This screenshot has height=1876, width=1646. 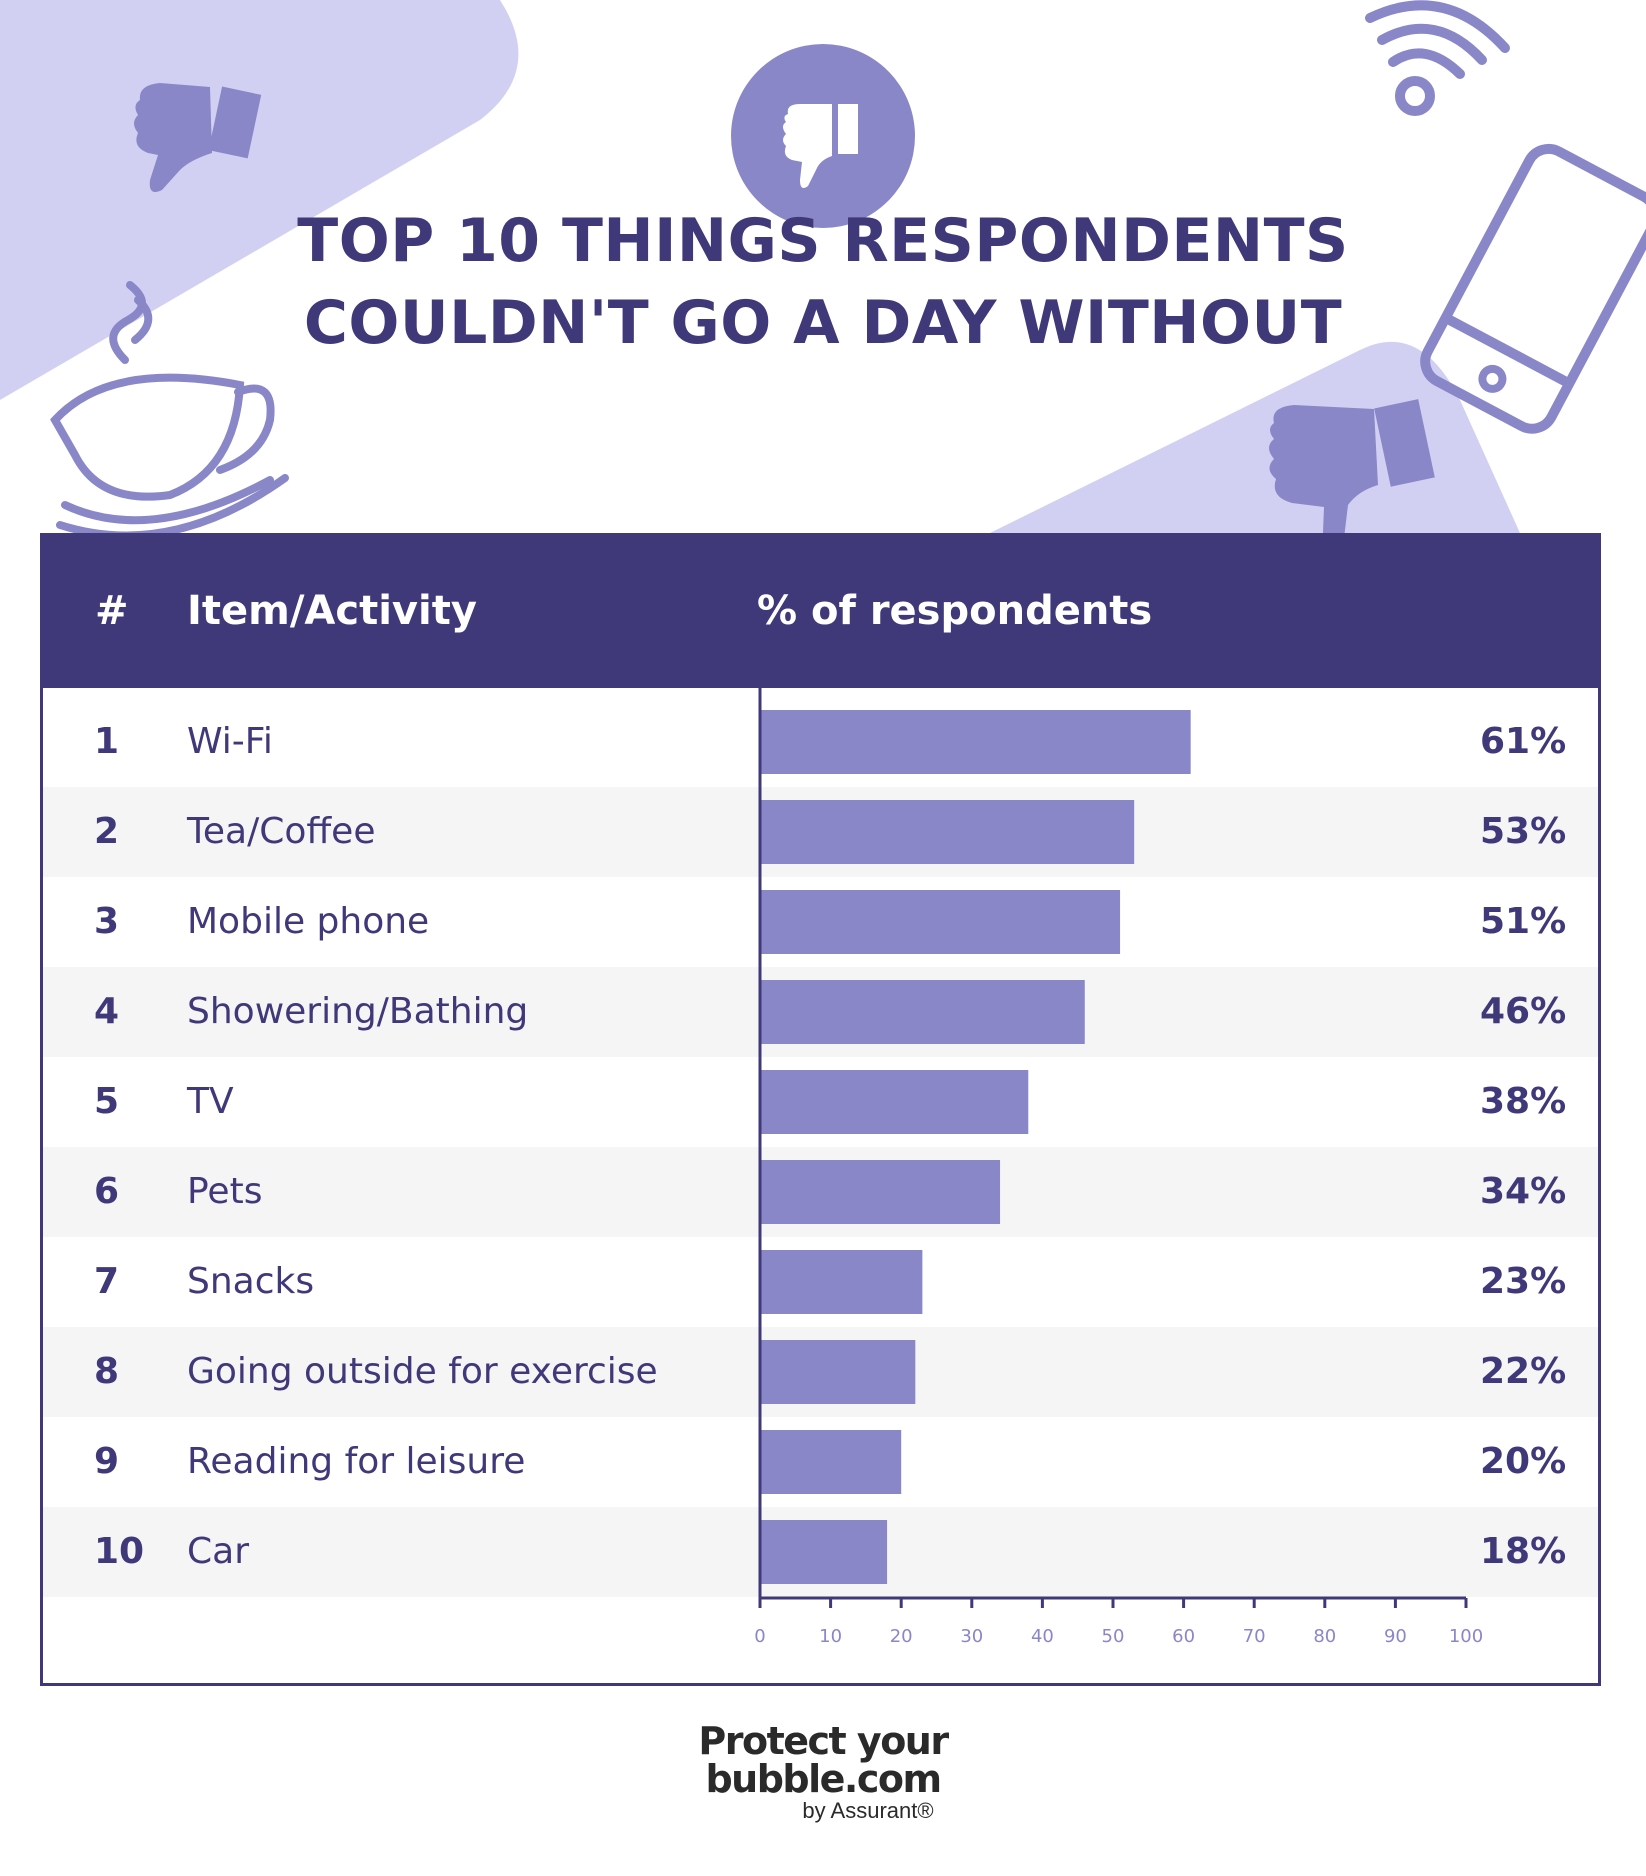 What do you see at coordinates (1183, 1636) in the screenshot?
I see `x-tick-label: 60` at bounding box center [1183, 1636].